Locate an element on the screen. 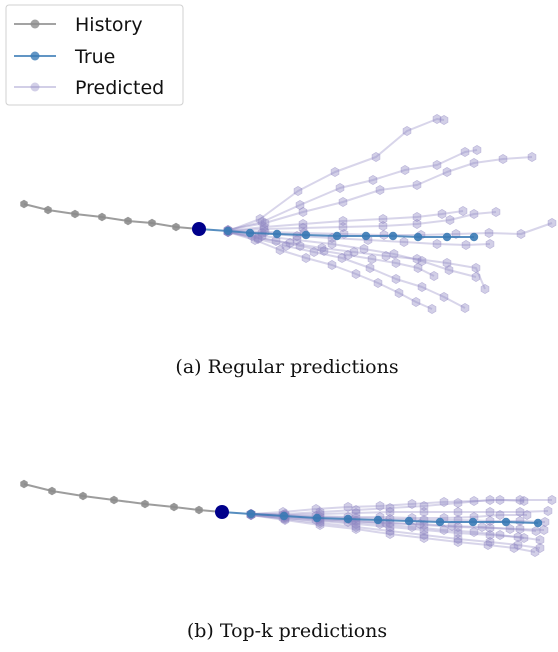 The width and height of the screenshot is (558, 652). legend-entry-history: History is located at coordinates (78, 25).